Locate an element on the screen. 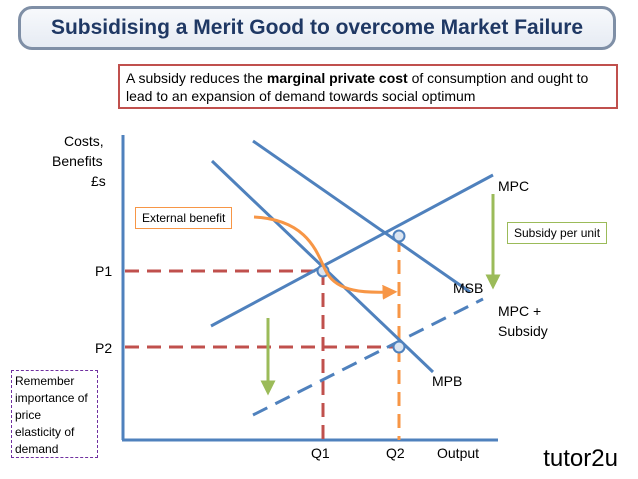  y-axis-label-benefits: Benefits is located at coordinates (77, 161).